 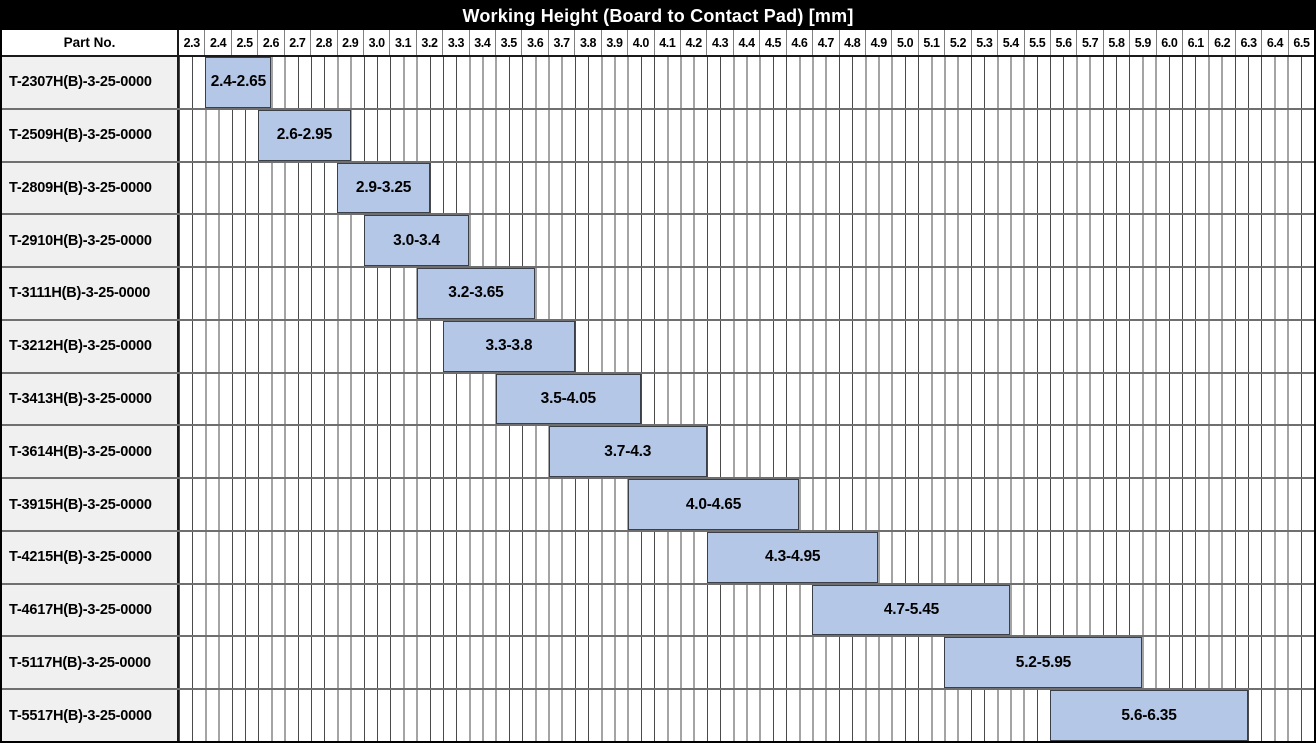 I want to click on table-row: T-3111H(B)-3-25-0000 3.2-3.65, so click(x=658, y=294).